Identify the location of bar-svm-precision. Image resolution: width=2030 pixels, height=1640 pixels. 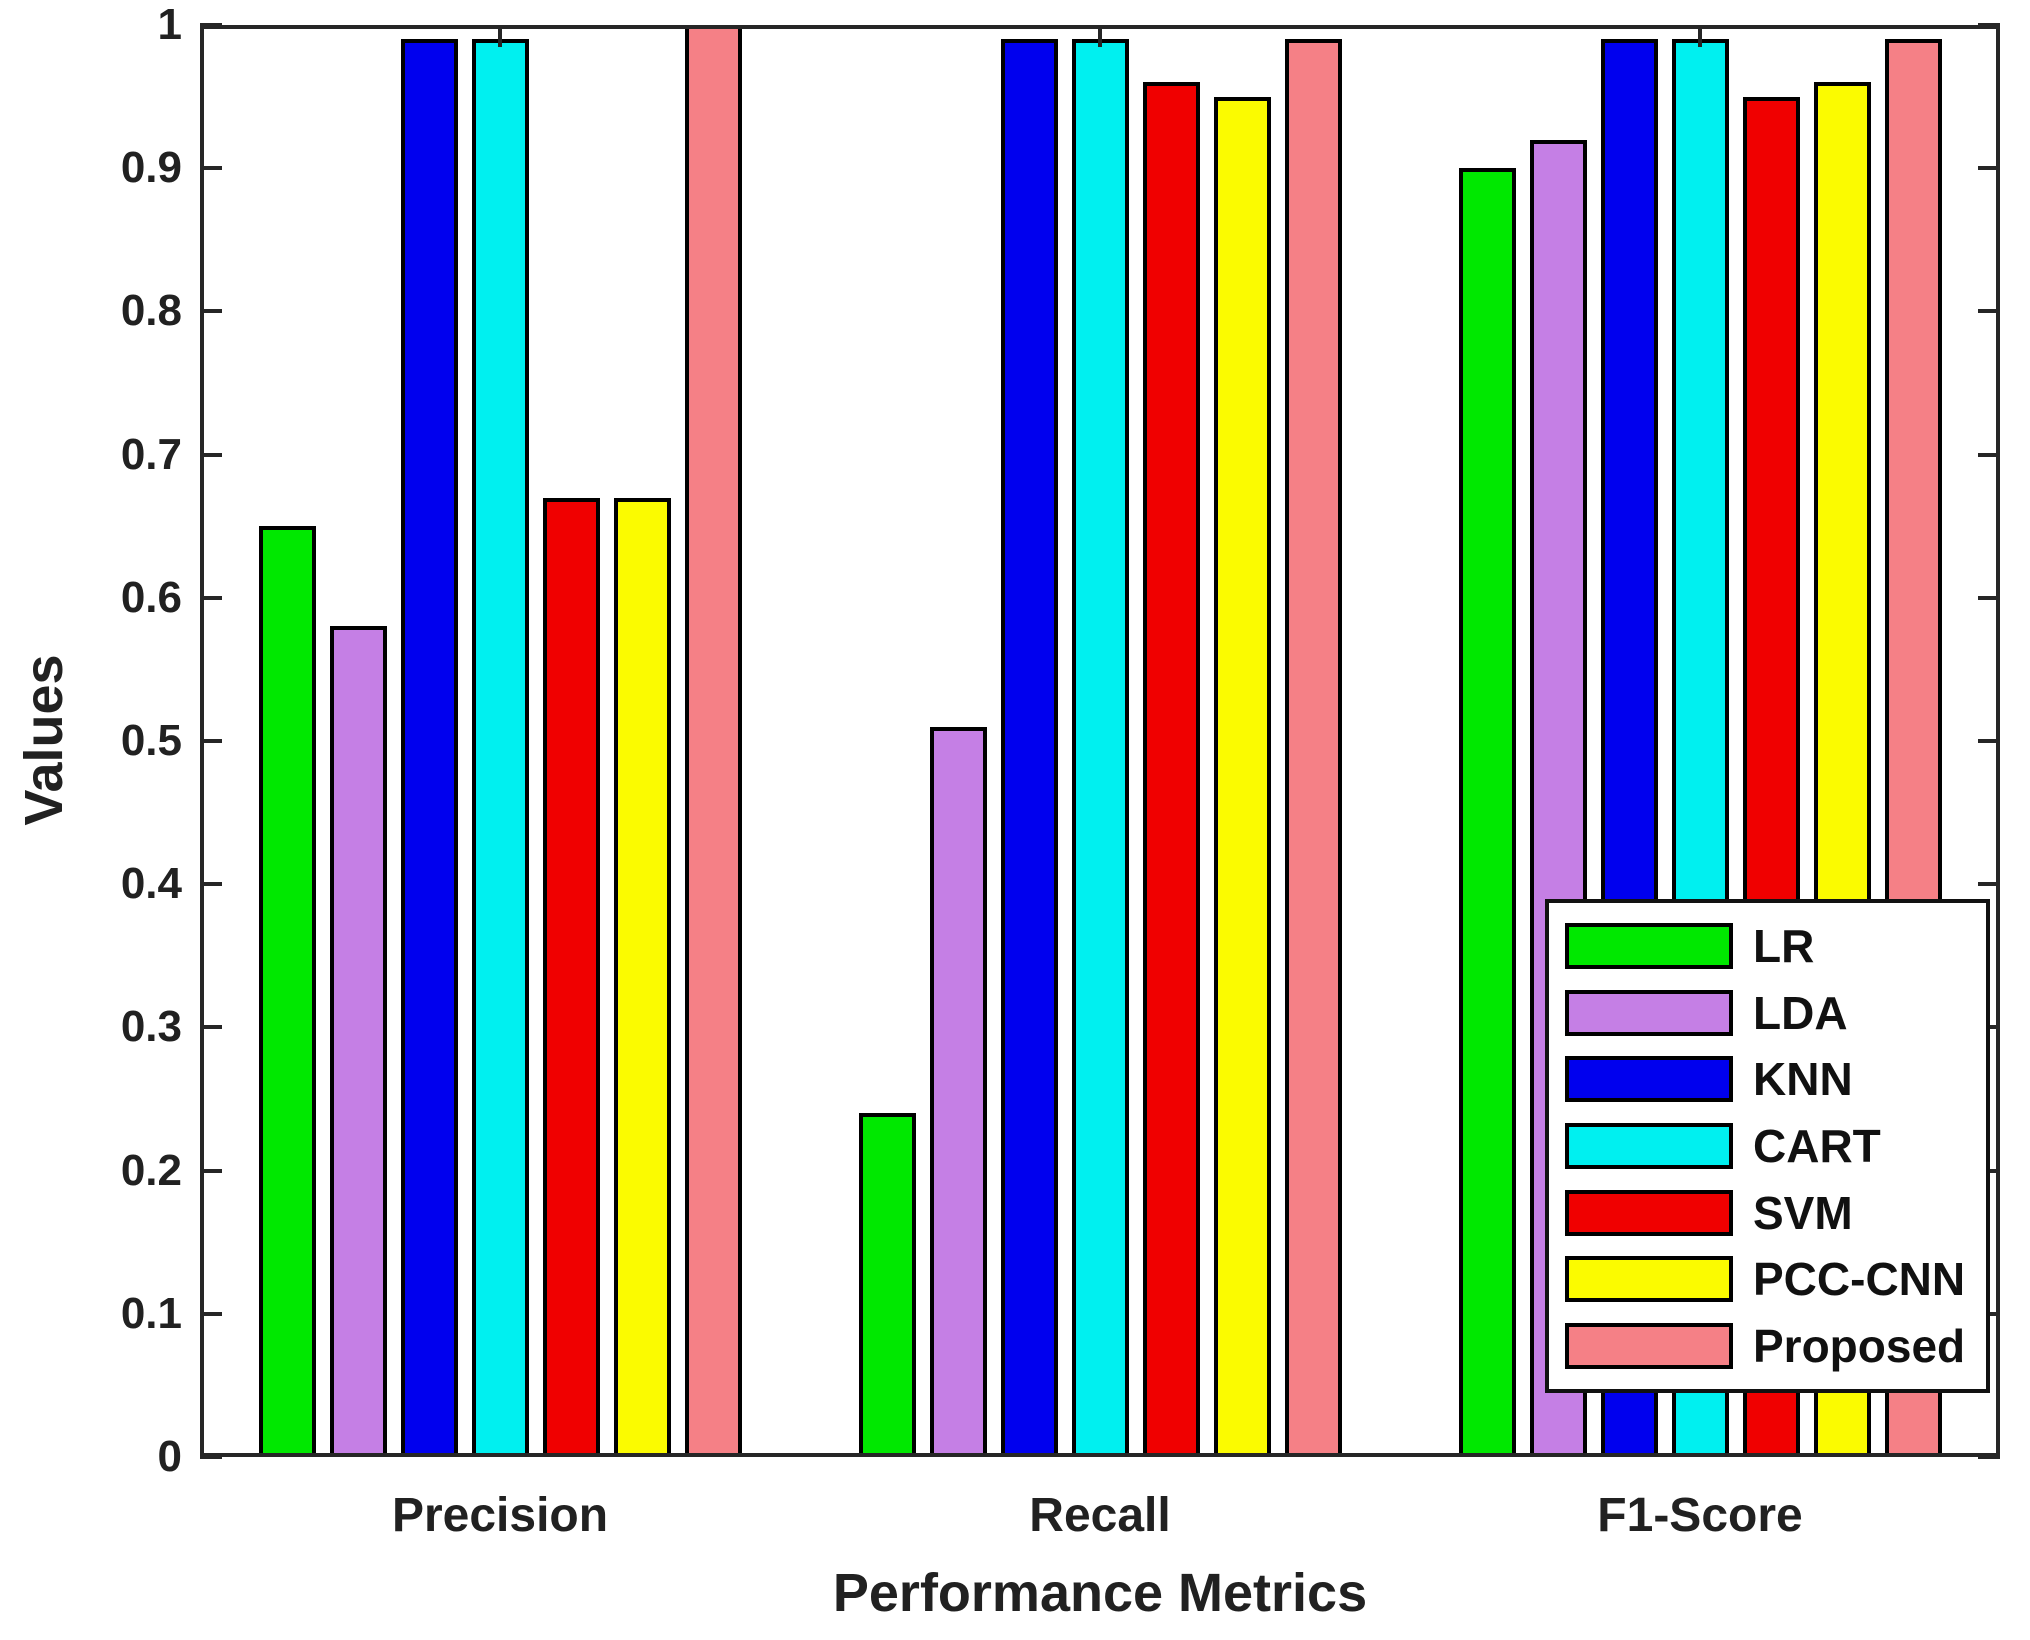
(571, 977).